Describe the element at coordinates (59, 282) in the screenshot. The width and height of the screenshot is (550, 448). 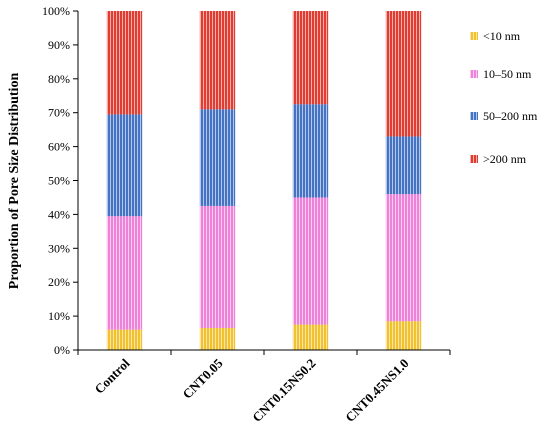
I see `y-tick-label: 20%` at that location.